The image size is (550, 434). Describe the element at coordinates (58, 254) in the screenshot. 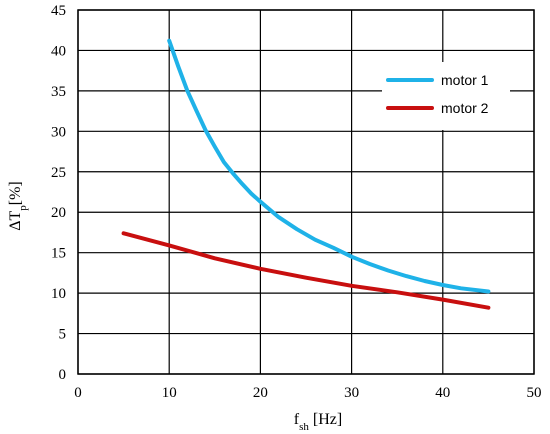

I see `y-tick-label-3: 15` at that location.